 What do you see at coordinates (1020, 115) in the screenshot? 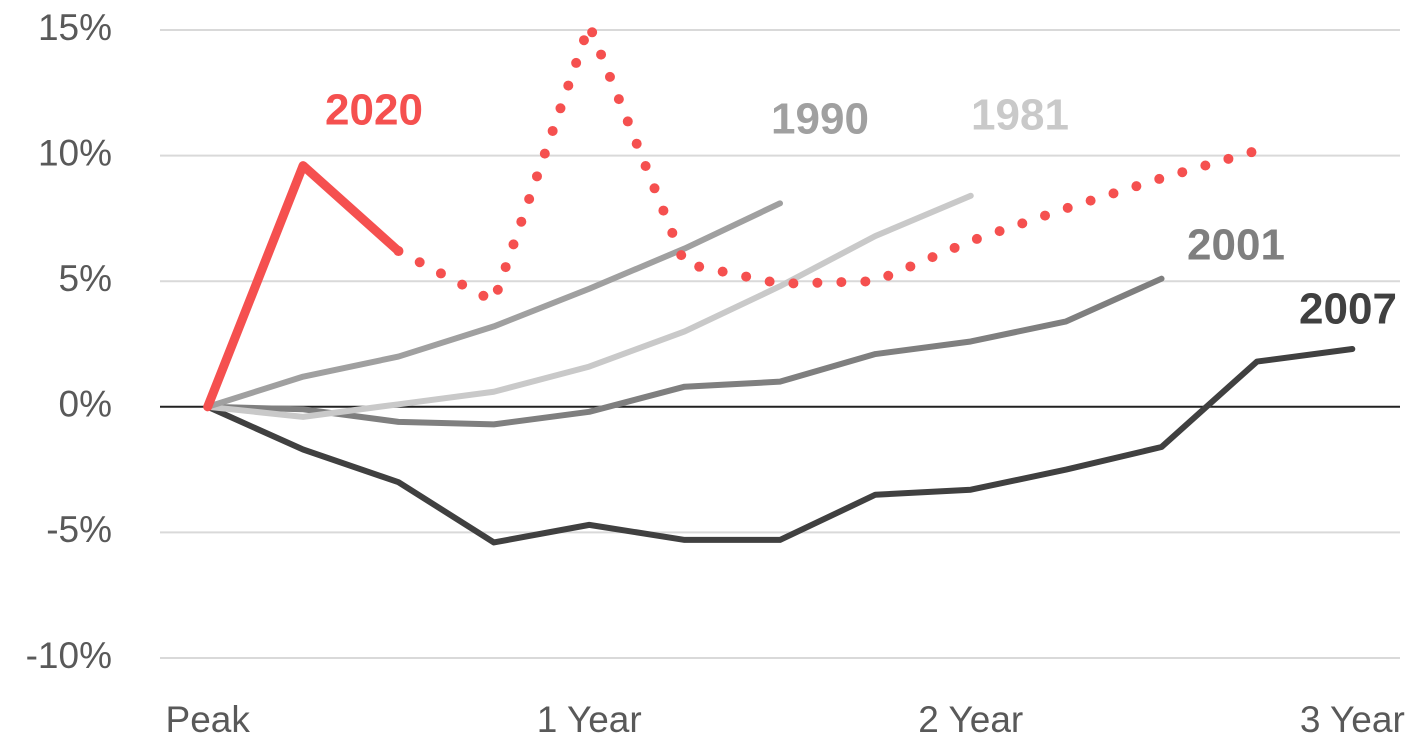
I see `series-label: 1981` at bounding box center [1020, 115].